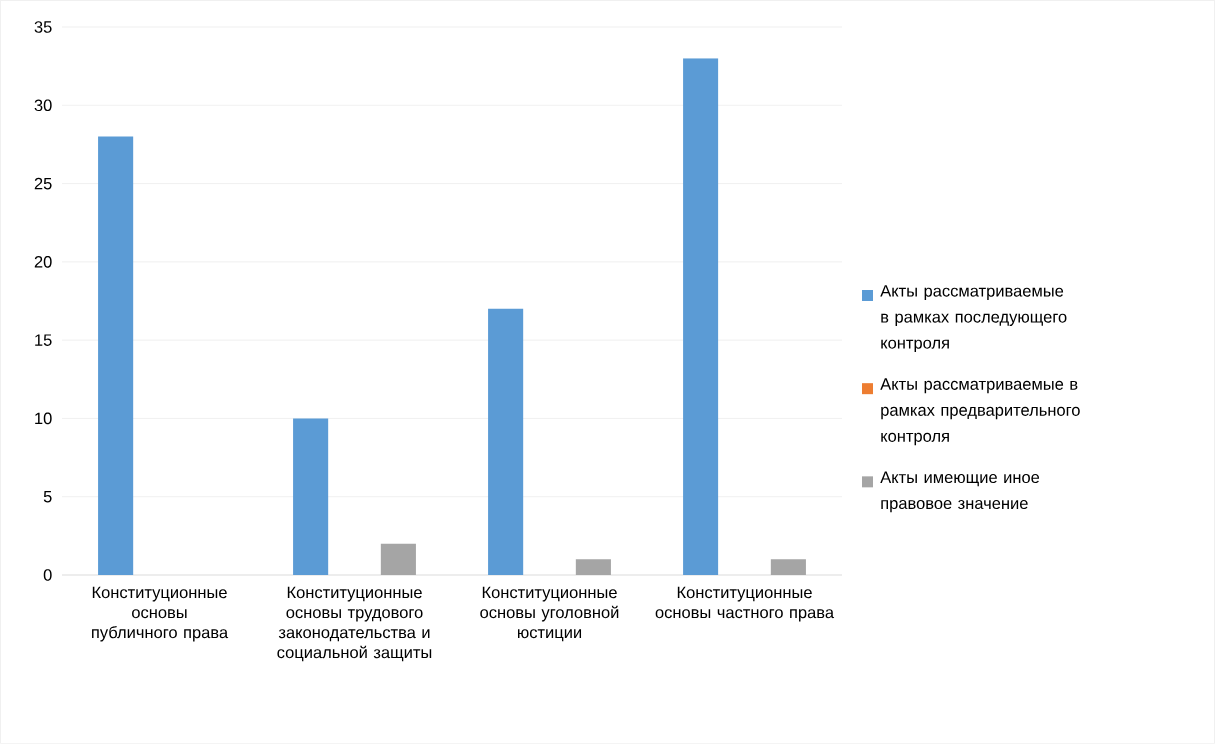  Describe the element at coordinates (973, 318) in the screenshot. I see `legend-label: Акты рассматриваемые в рамках последующего контроля` at that location.